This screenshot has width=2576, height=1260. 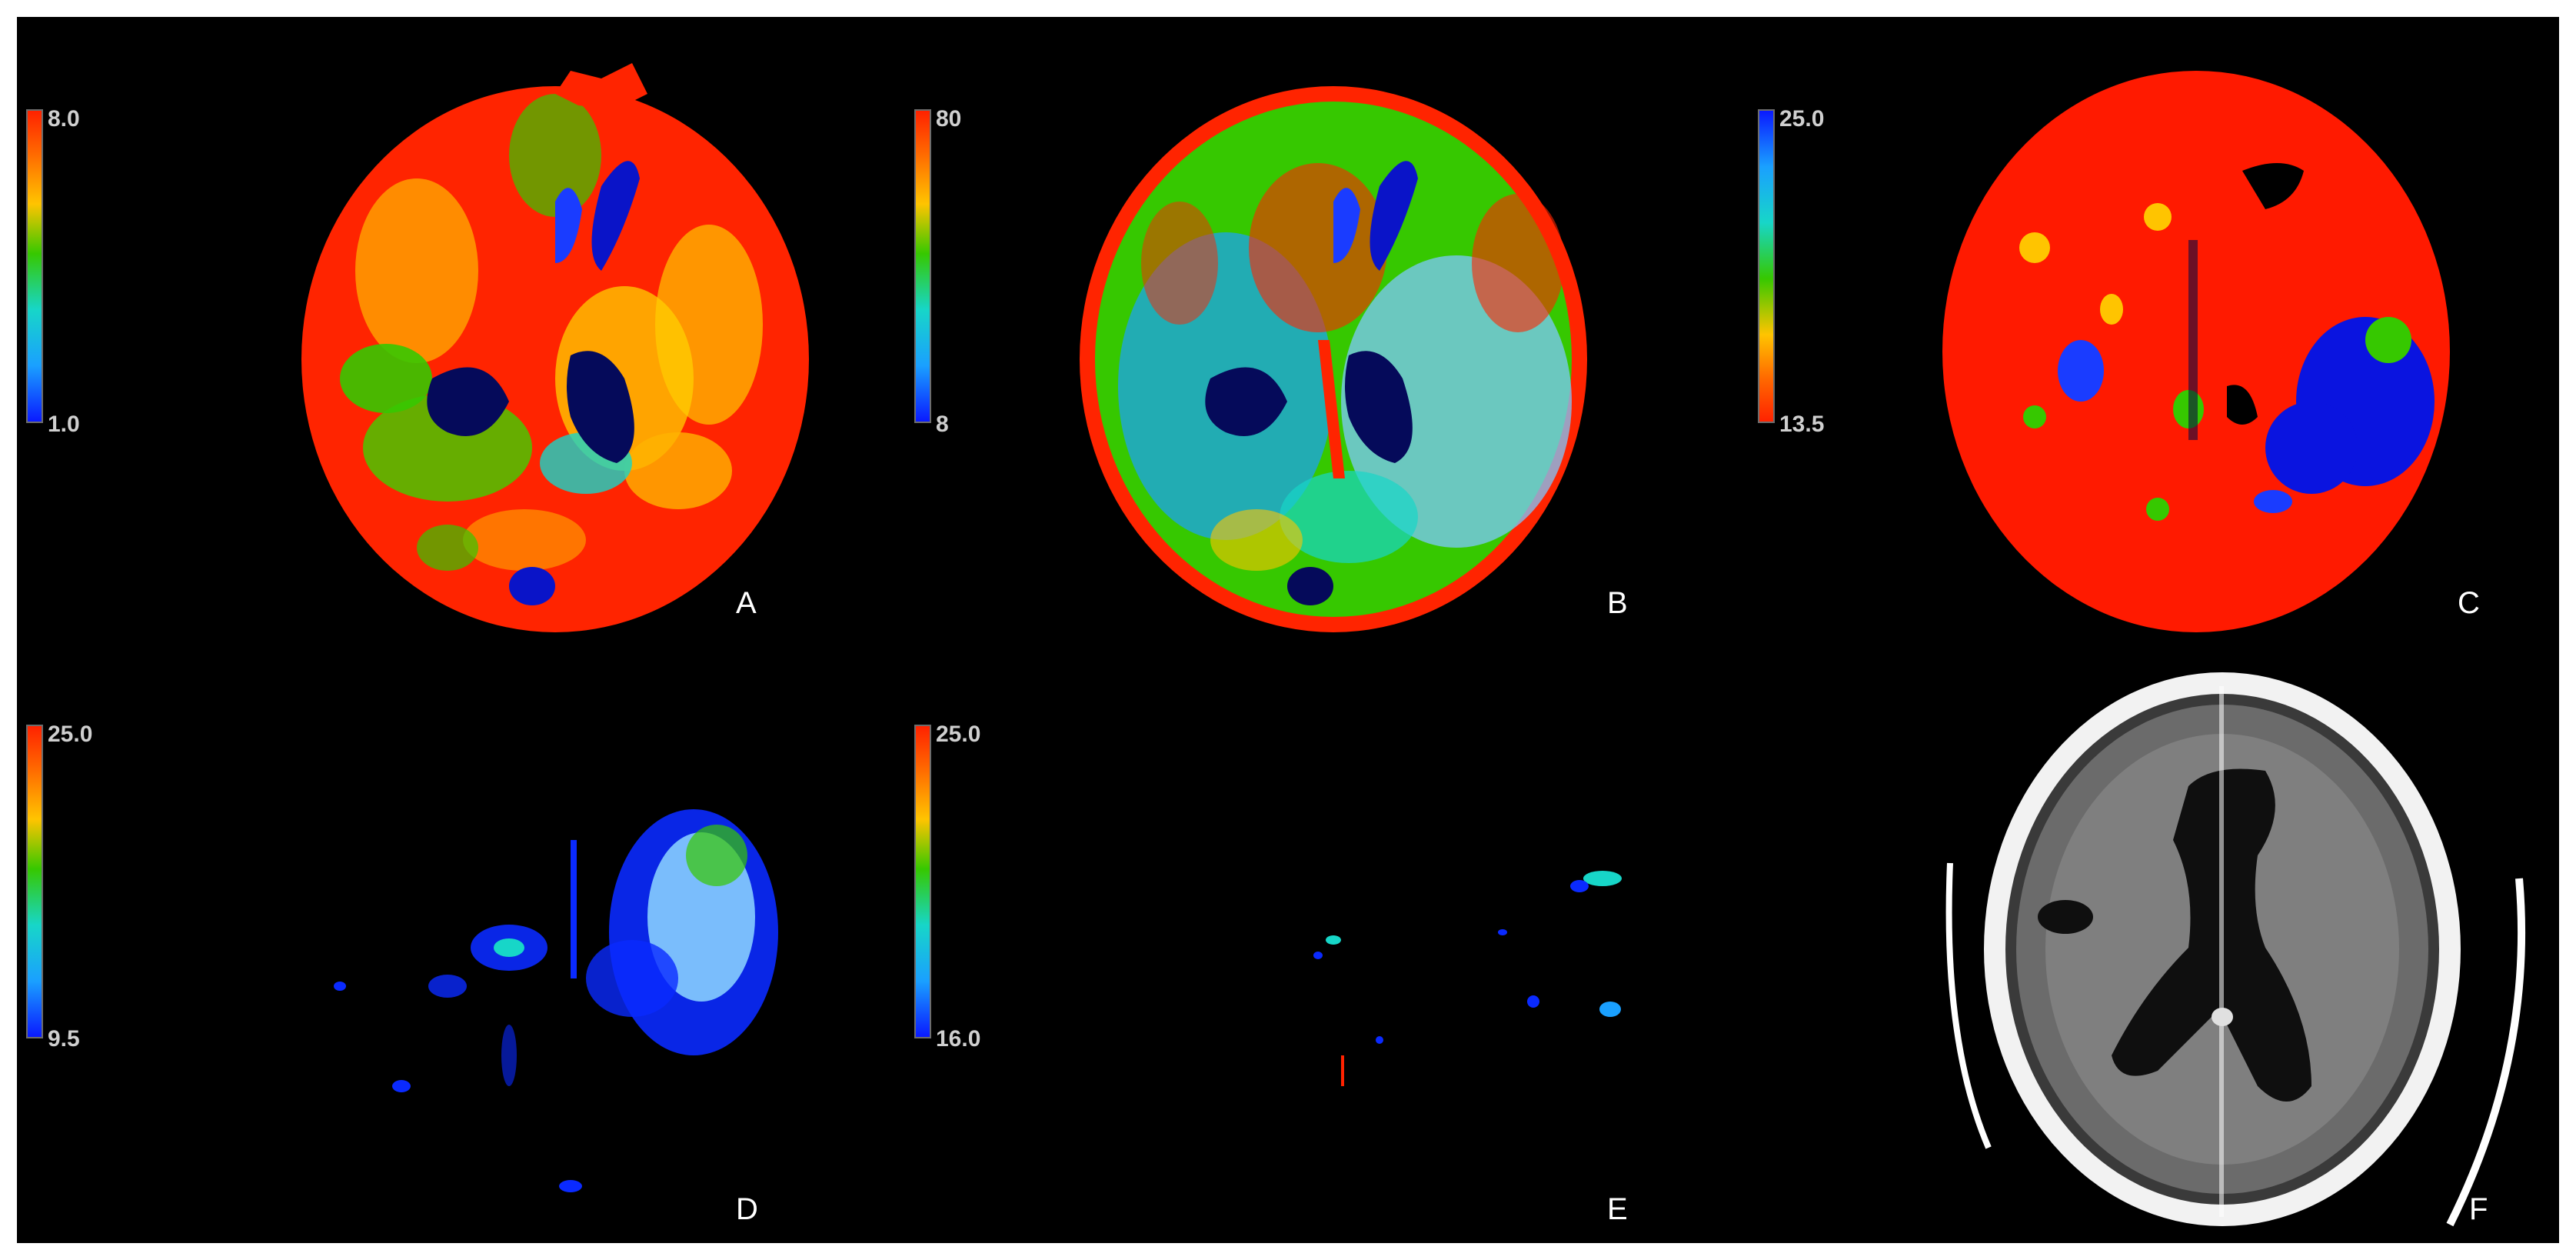 What do you see at coordinates (34, 882) in the screenshot?
I see `color-scale-bar-d` at bounding box center [34, 882].